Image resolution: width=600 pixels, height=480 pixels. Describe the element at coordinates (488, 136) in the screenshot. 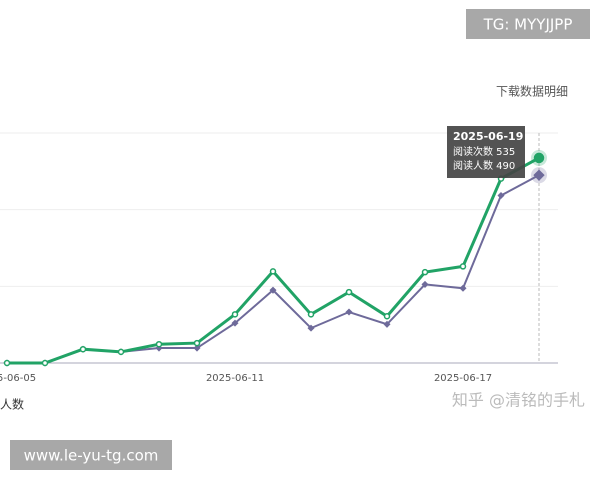

I see `tooltip-title: 2025-06-19` at that location.